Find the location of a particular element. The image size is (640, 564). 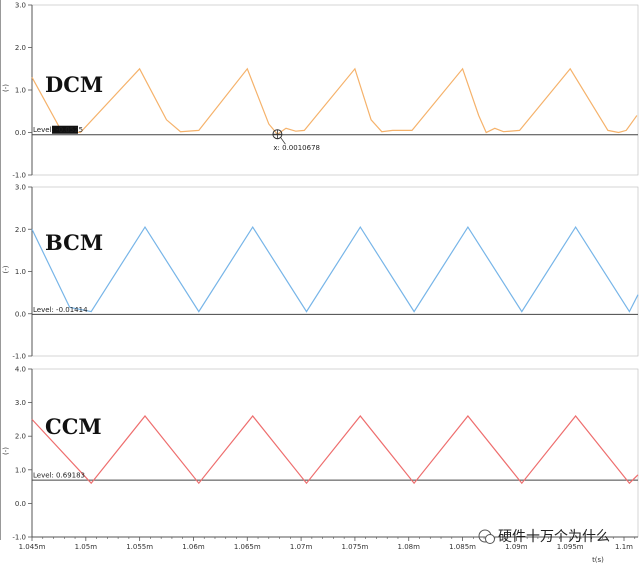

ccm-mode-title: CCM is located at coordinates (73, 426).